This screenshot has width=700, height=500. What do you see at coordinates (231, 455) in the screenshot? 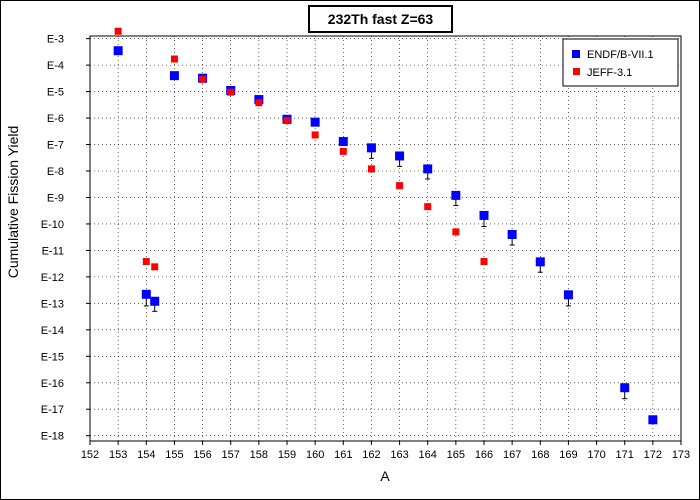
I see `x-tick-label: 157` at bounding box center [231, 455].